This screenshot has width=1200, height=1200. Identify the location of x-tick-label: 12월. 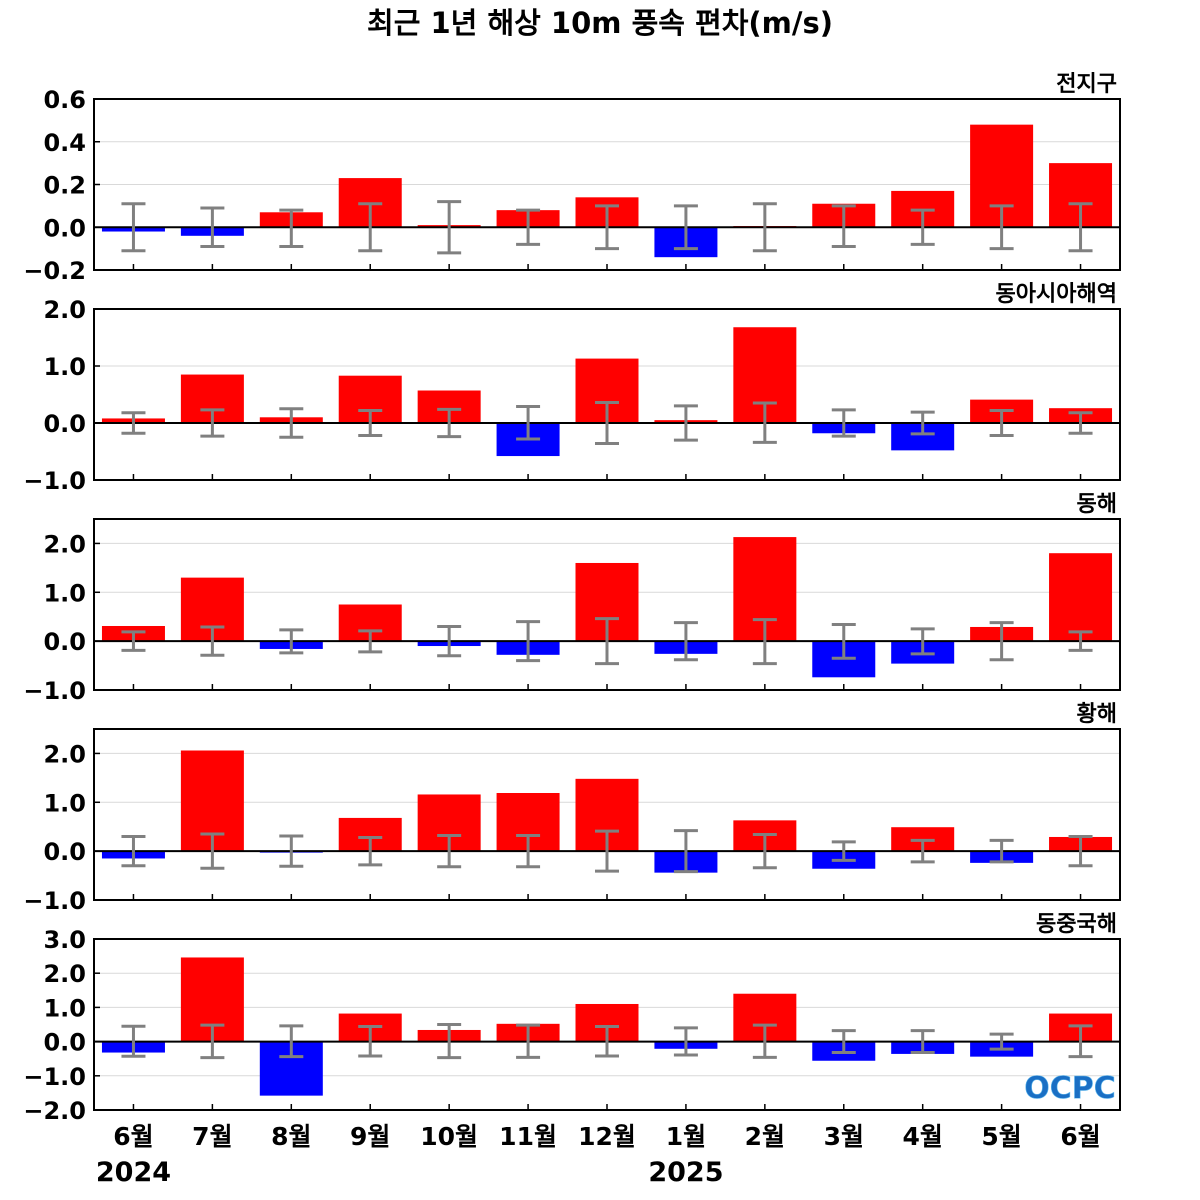
(607, 1136).